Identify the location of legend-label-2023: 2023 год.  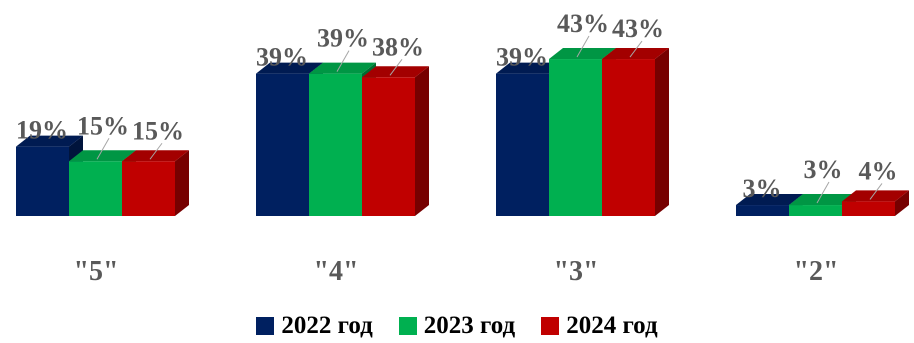
(469, 325).